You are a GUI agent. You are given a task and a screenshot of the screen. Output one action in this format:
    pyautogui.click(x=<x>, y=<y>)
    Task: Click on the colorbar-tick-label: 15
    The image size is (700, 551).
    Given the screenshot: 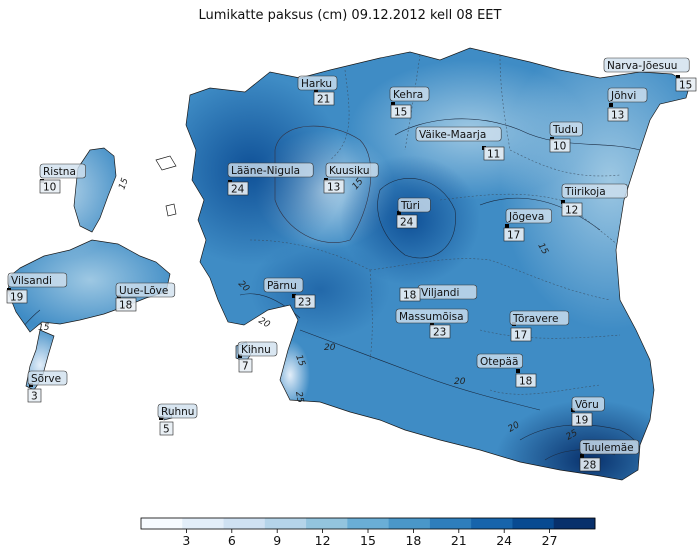 What is the action you would take?
    pyautogui.click(x=368, y=540)
    